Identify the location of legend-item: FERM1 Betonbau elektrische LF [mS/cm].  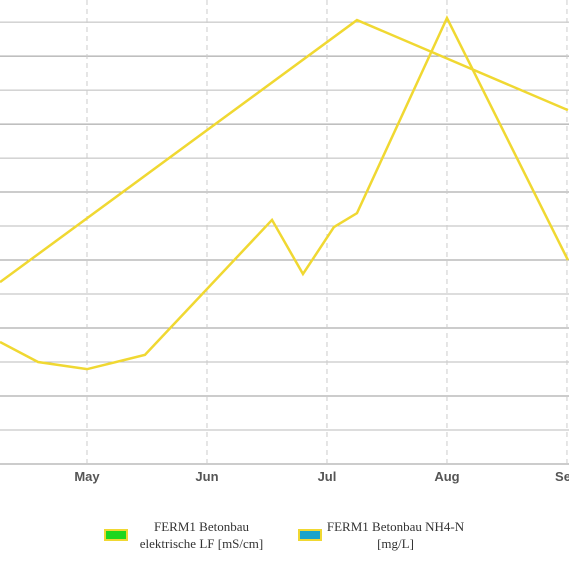
(187, 535).